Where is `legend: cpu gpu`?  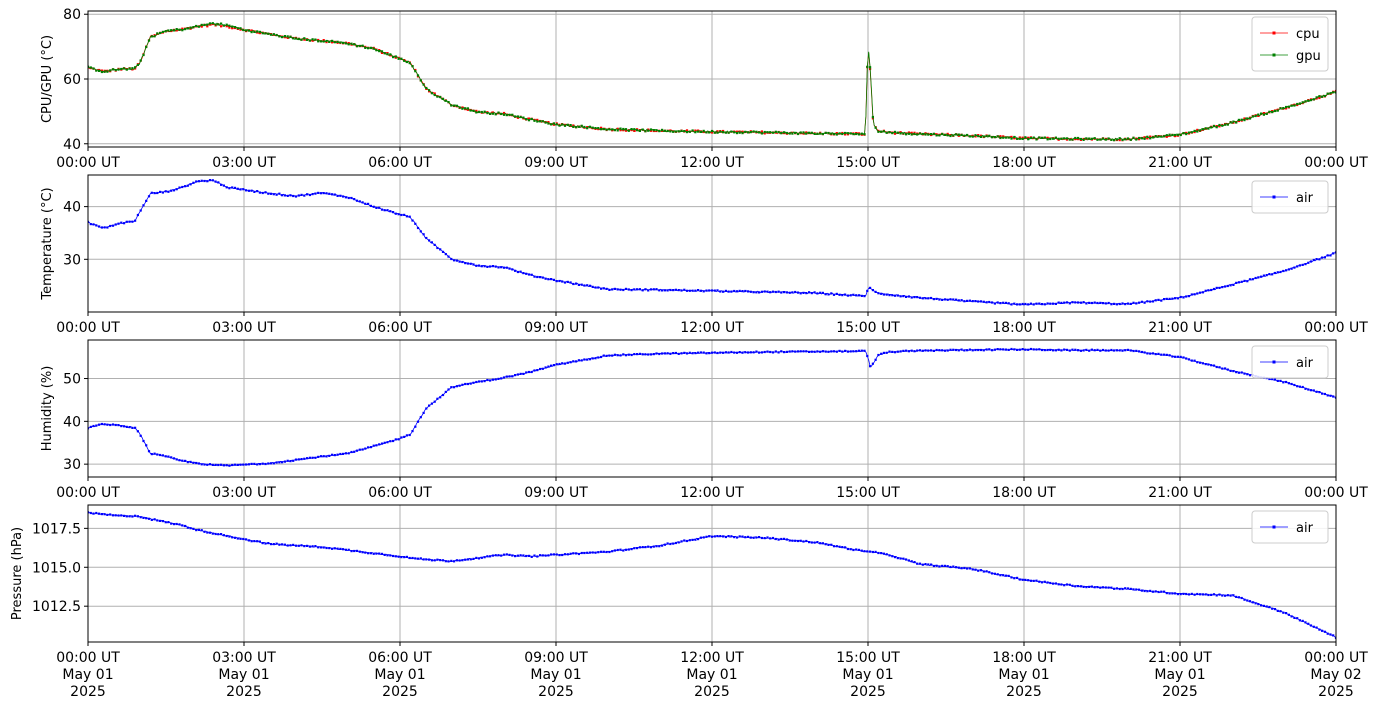
legend: cpu gpu is located at coordinates (1290, 44).